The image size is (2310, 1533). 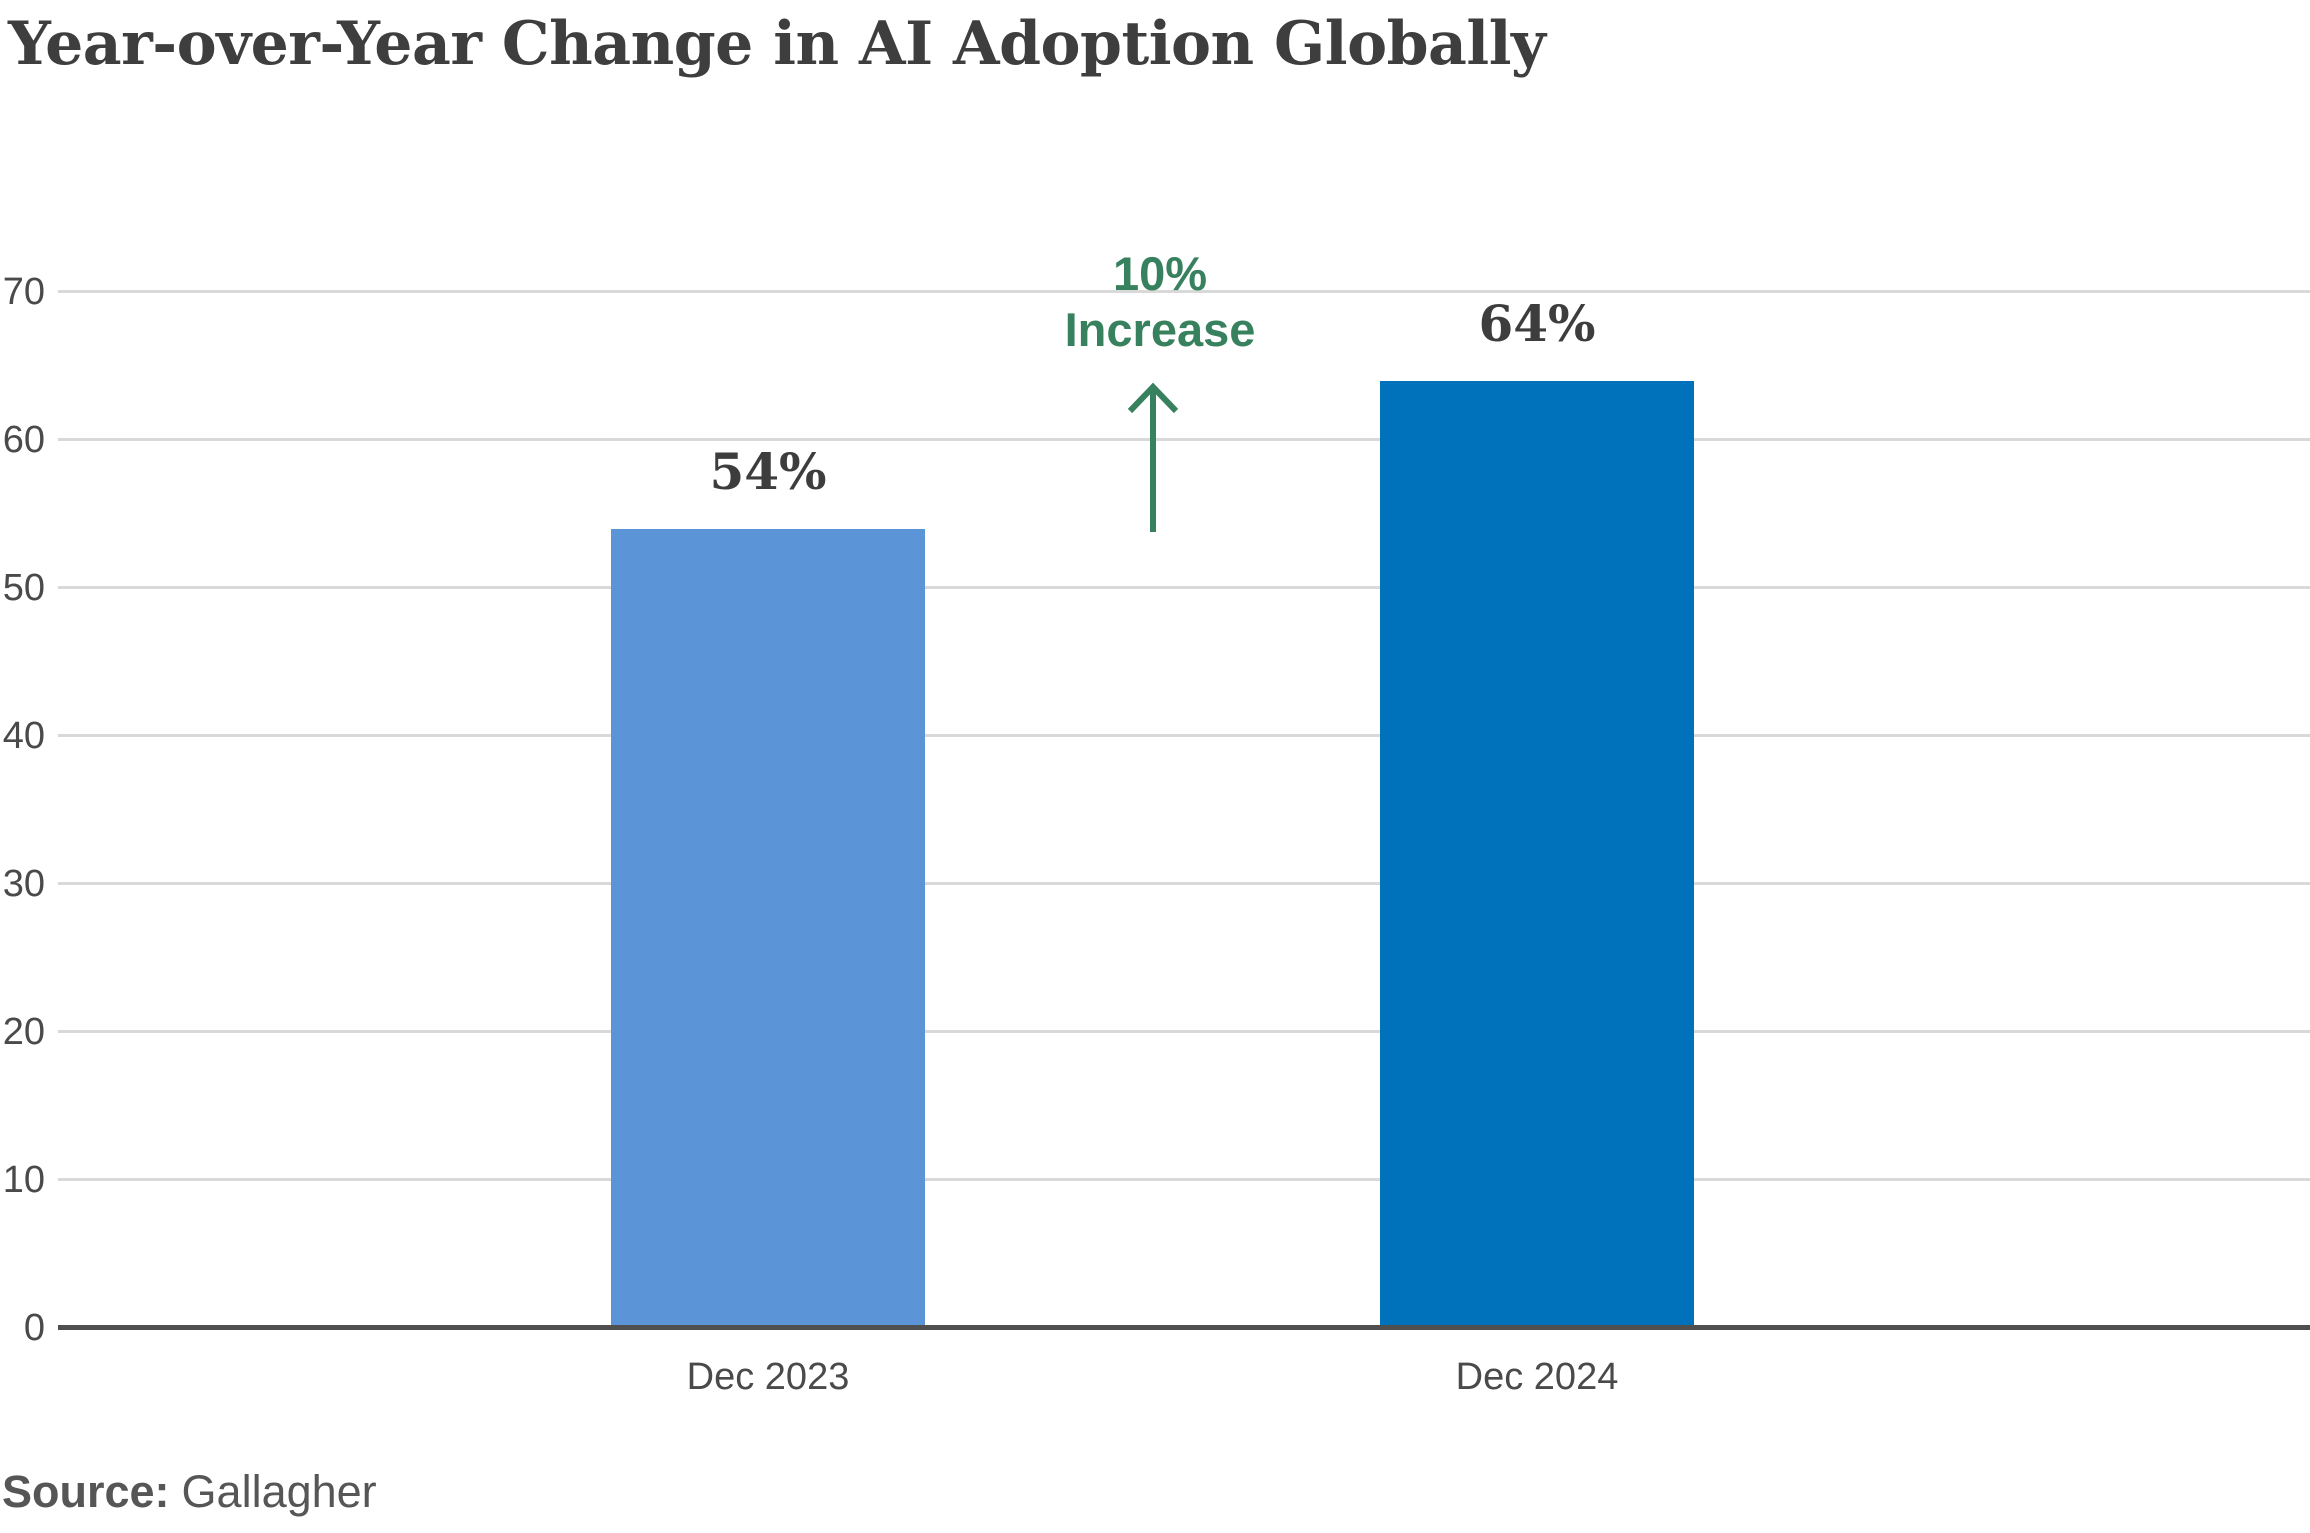 What do you see at coordinates (23, 292) in the screenshot?
I see `y-tick-label-70: 70` at bounding box center [23, 292].